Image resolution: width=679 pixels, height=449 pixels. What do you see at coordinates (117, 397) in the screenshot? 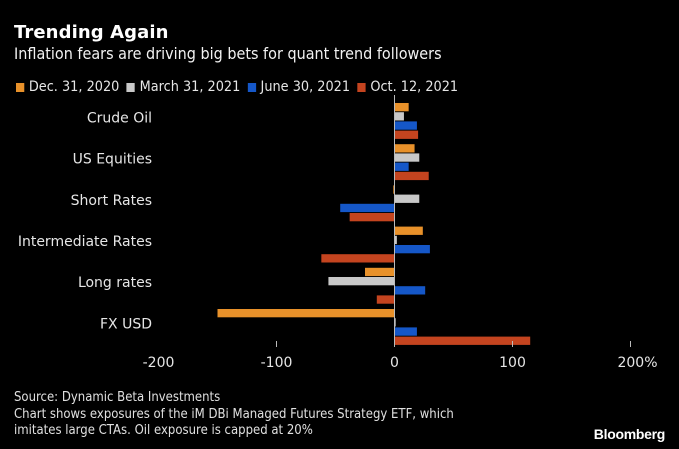
I see `source-note: Source: Dynamic Beta Investments` at bounding box center [117, 397].